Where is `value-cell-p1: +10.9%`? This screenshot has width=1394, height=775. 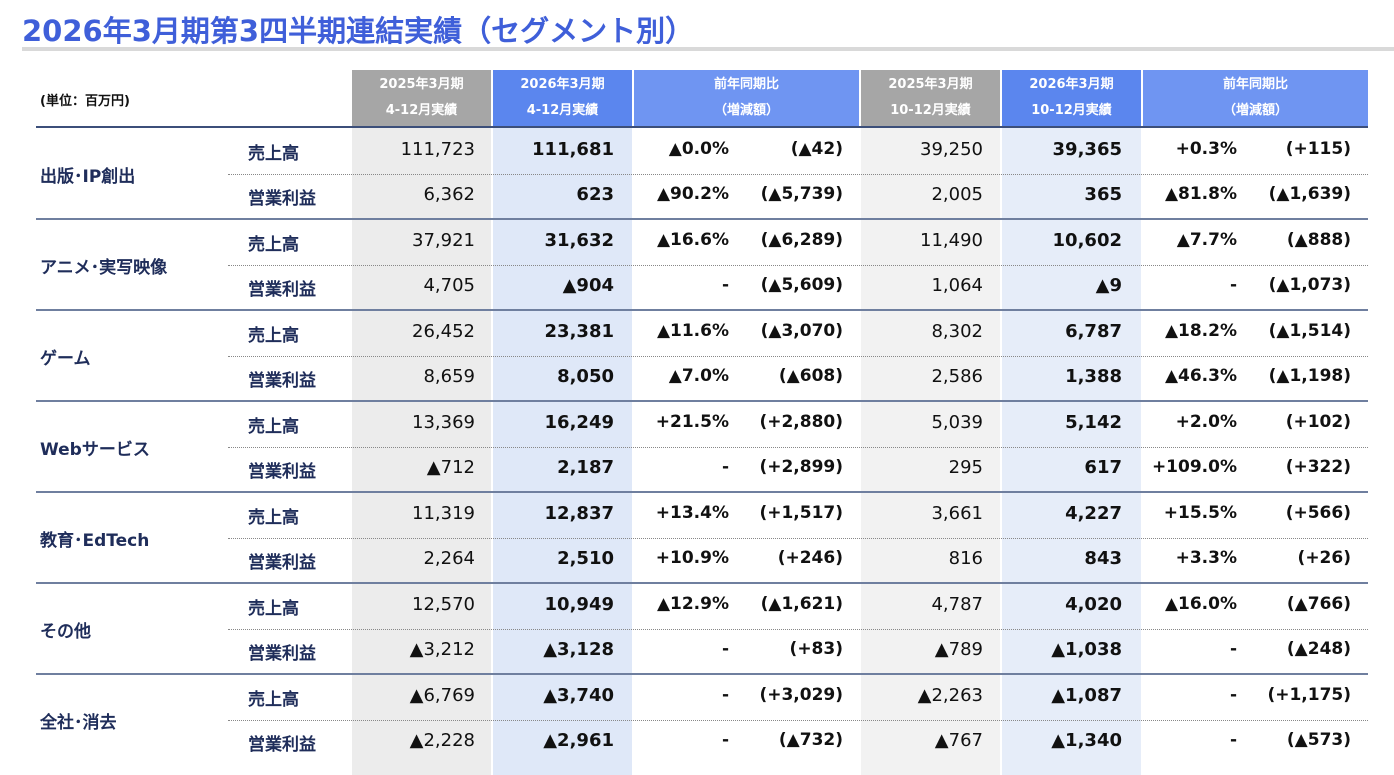
value-cell-p1: +10.9% is located at coordinates (692, 558).